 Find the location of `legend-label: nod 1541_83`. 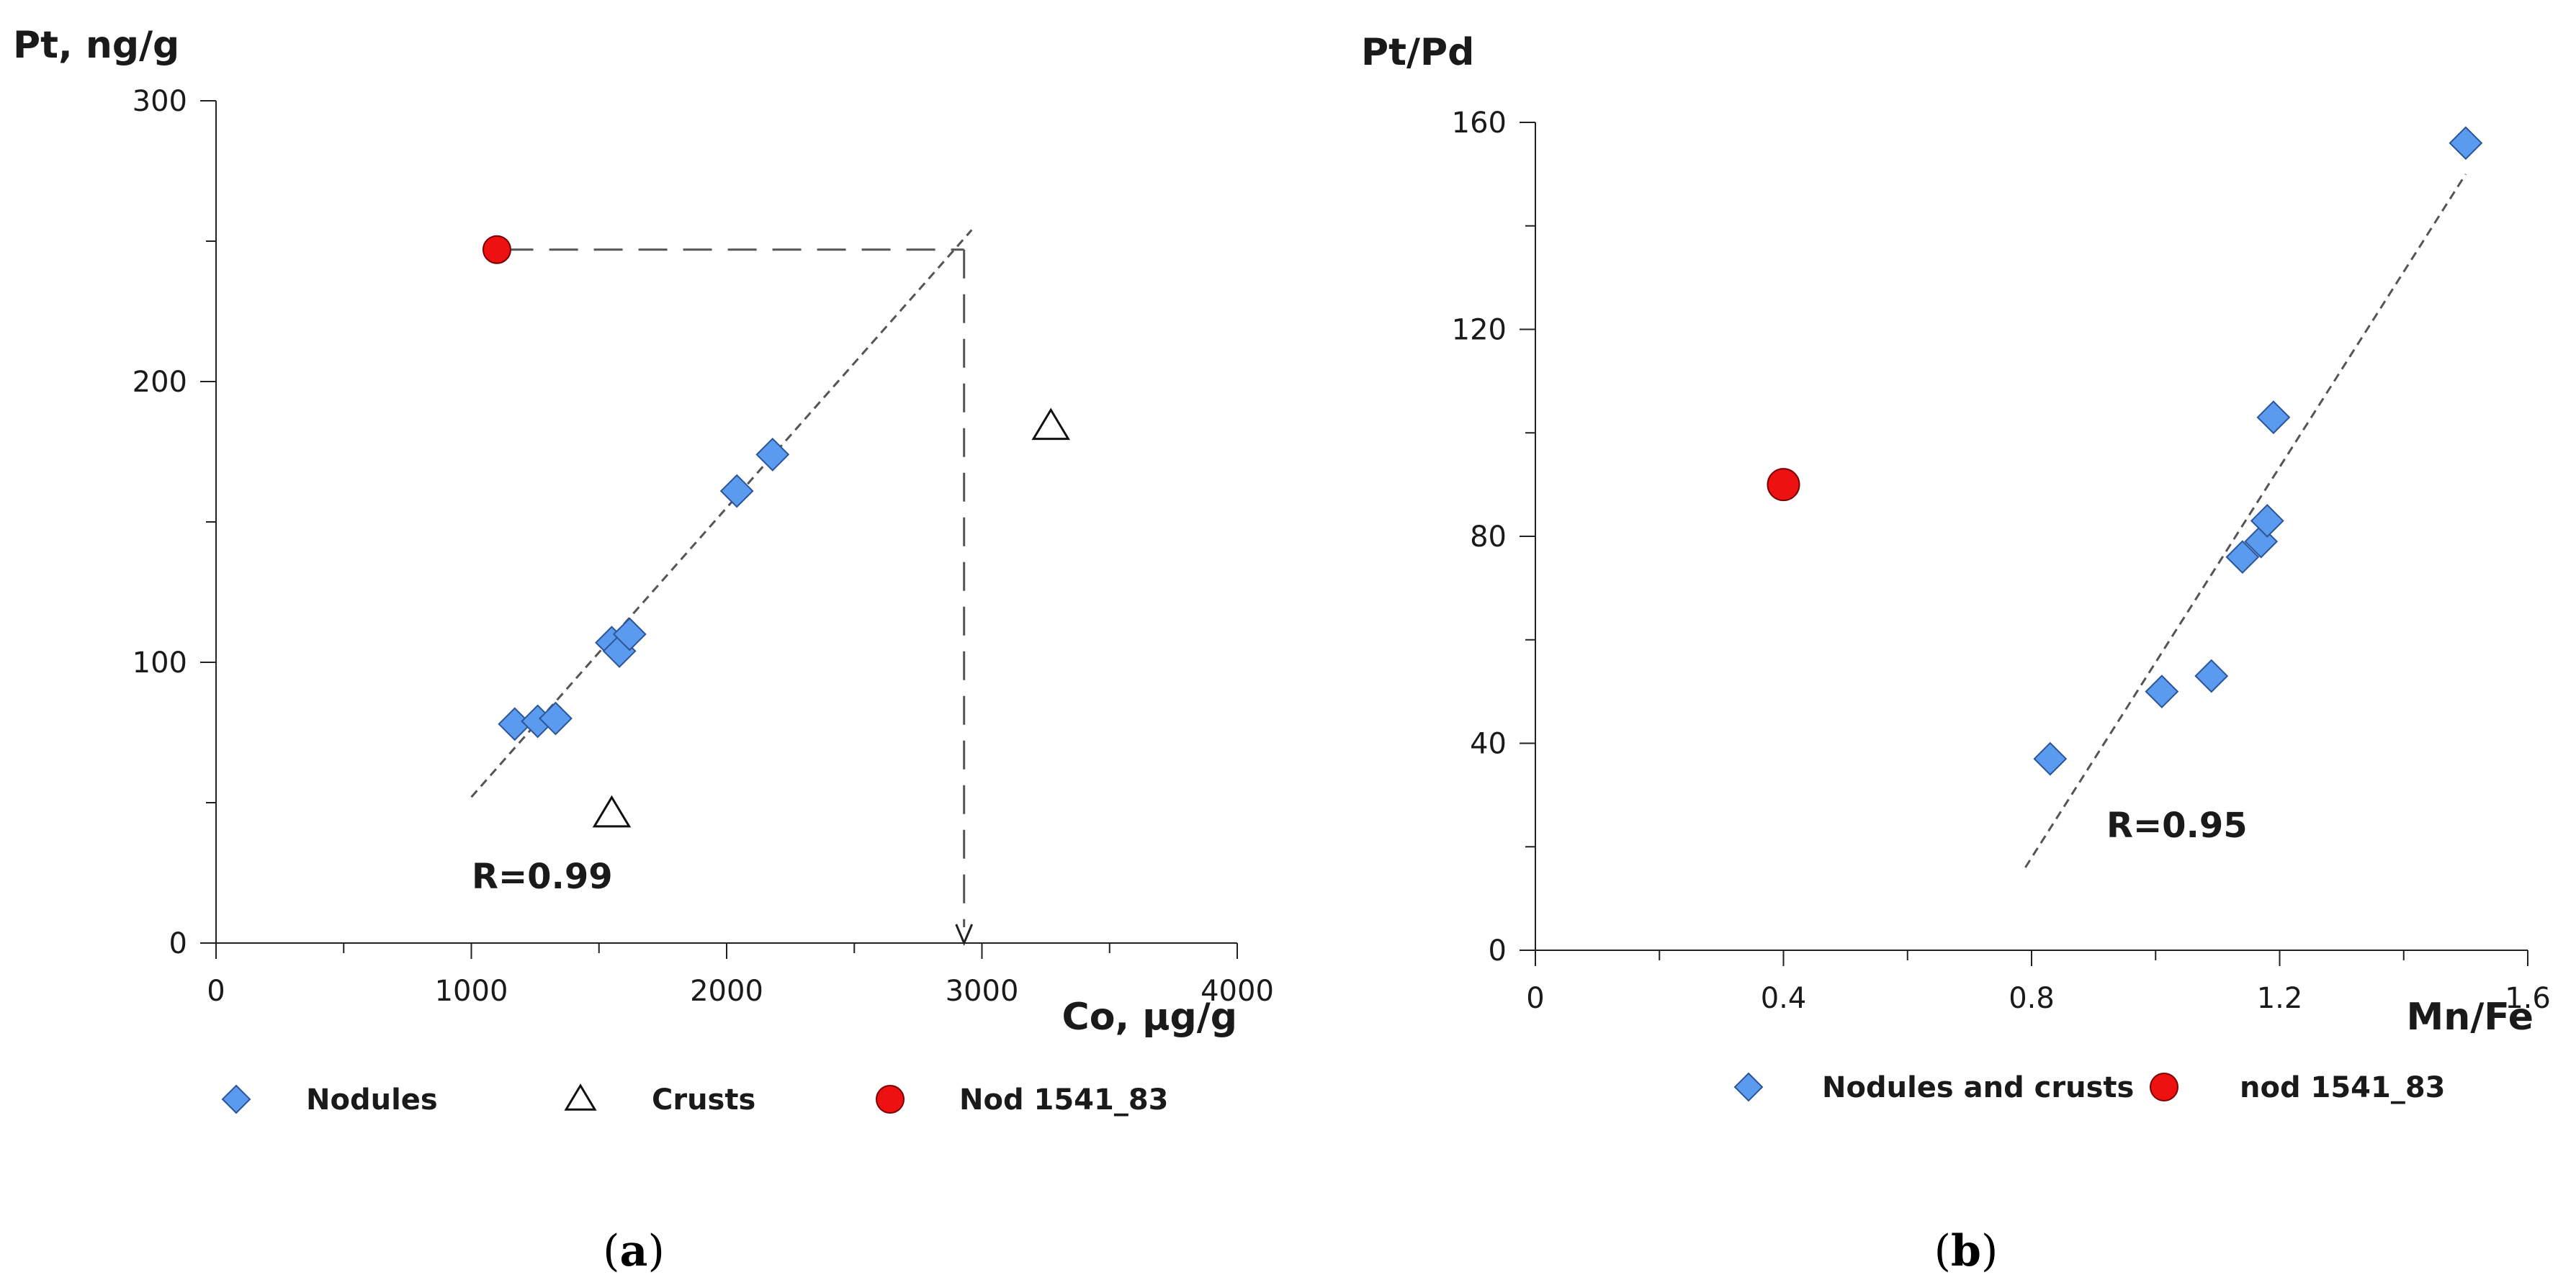

legend-label: nod 1541_83 is located at coordinates (2343, 1087).